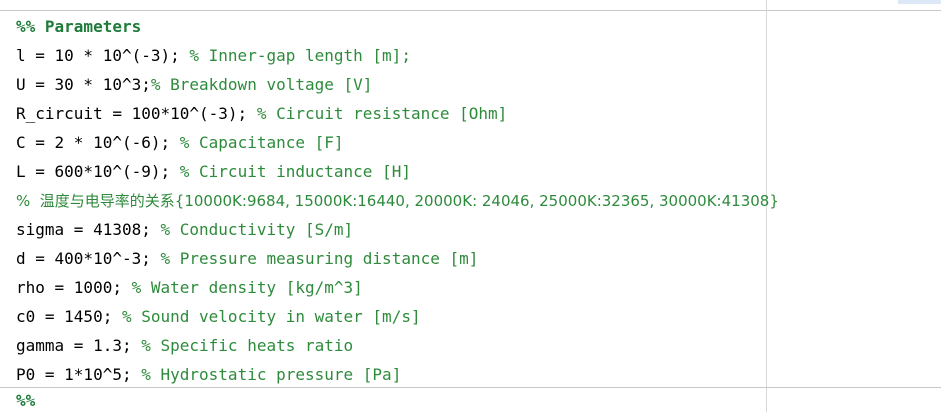 This screenshot has height=412, width=941. What do you see at coordinates (79, 345) in the screenshot?
I see `code-text: gamma = 1.3;` at bounding box center [79, 345].